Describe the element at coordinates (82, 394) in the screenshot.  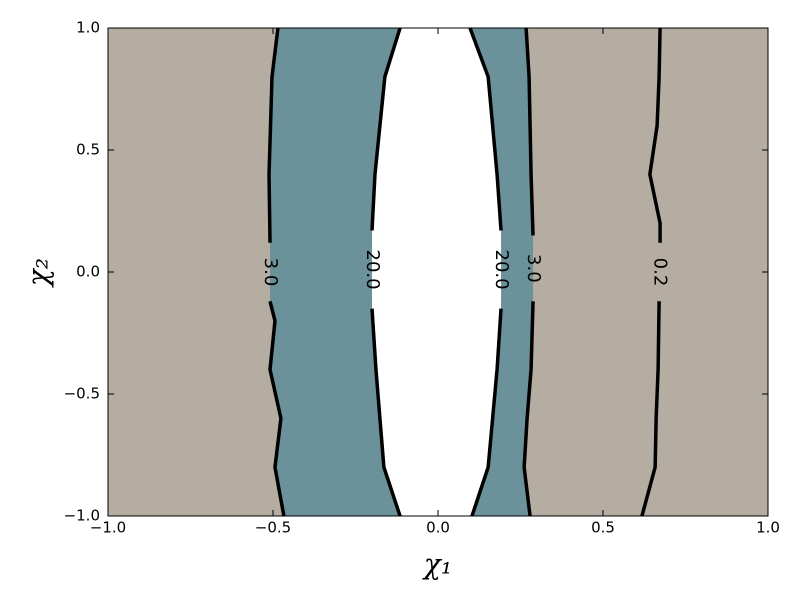
I see `y-tick-label: −0.5` at that location.